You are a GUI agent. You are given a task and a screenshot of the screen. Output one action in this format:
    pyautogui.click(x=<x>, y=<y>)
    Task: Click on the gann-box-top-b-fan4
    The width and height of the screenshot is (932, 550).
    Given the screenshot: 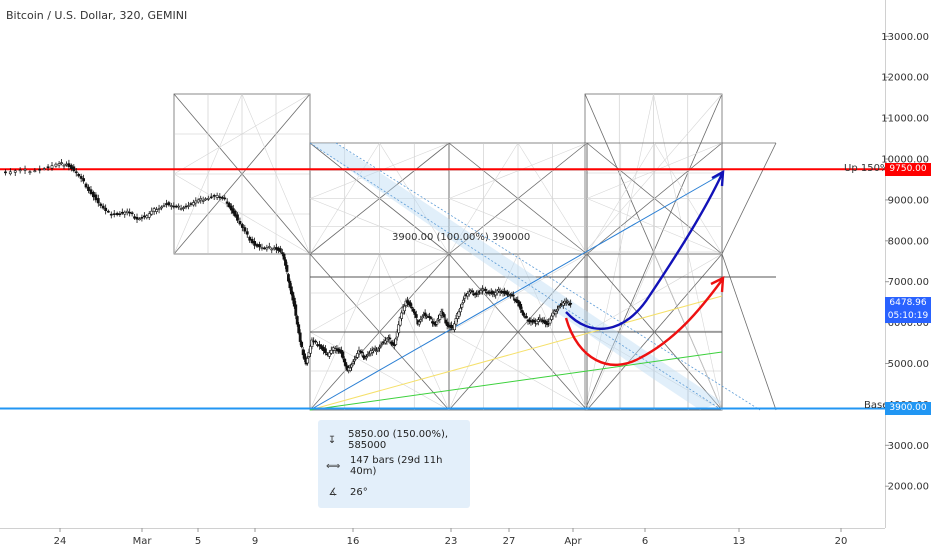 What is the action you would take?
    pyautogui.click(x=518, y=226)
    